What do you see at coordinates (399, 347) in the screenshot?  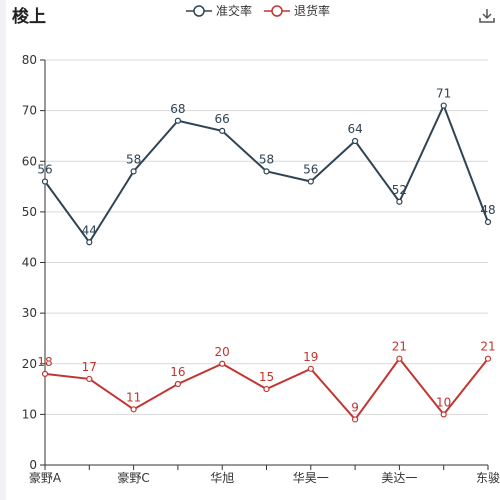 I see `data-label-s2-8: 21` at bounding box center [399, 347].